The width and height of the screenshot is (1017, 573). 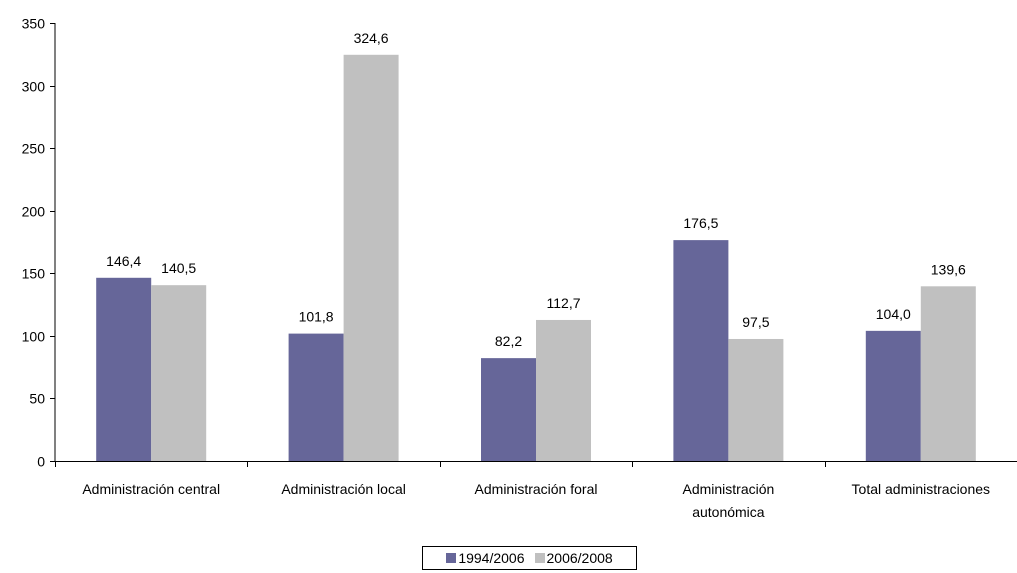 I want to click on data-label: 324,6, so click(x=371, y=38).